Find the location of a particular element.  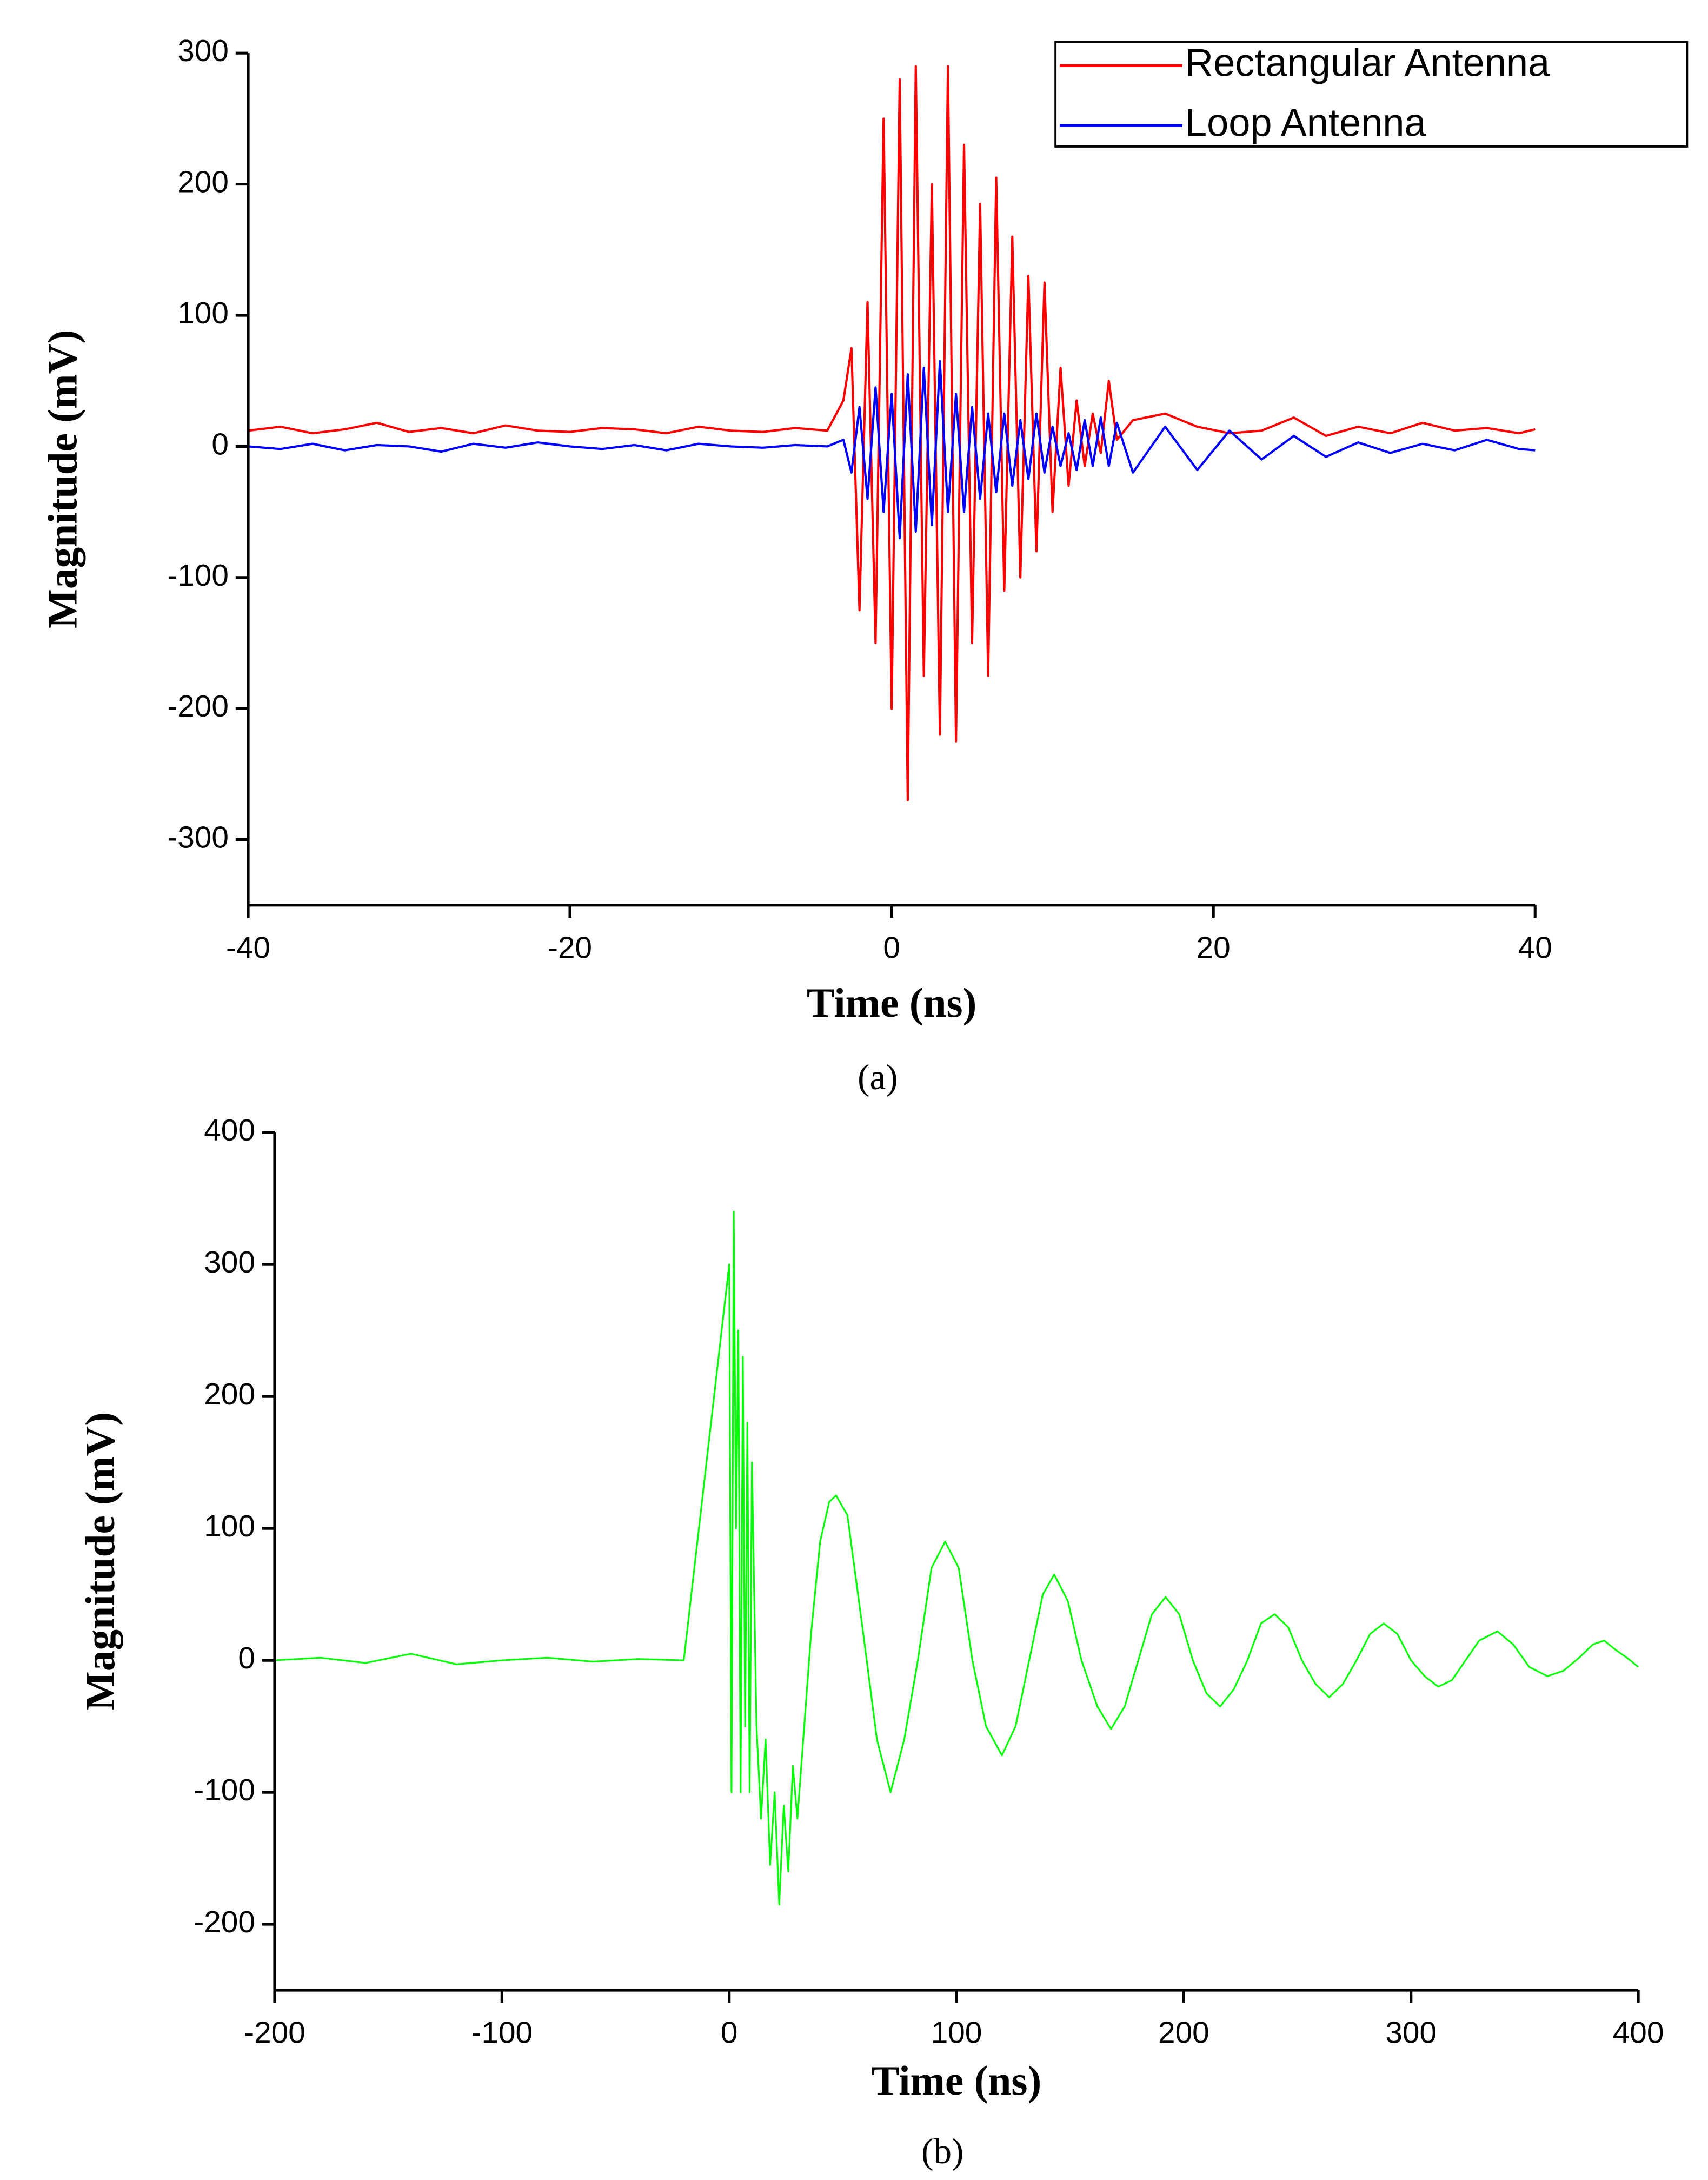

legend-box is located at coordinates (1372, 94).